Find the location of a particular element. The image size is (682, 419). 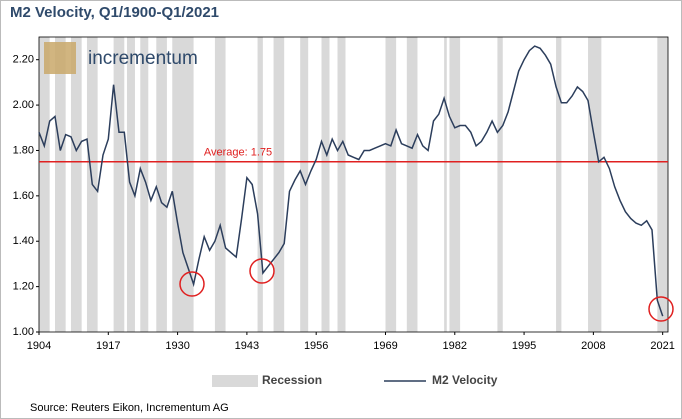

source: Source: Reuters Eikon, Incrementum AG is located at coordinates (129, 408).